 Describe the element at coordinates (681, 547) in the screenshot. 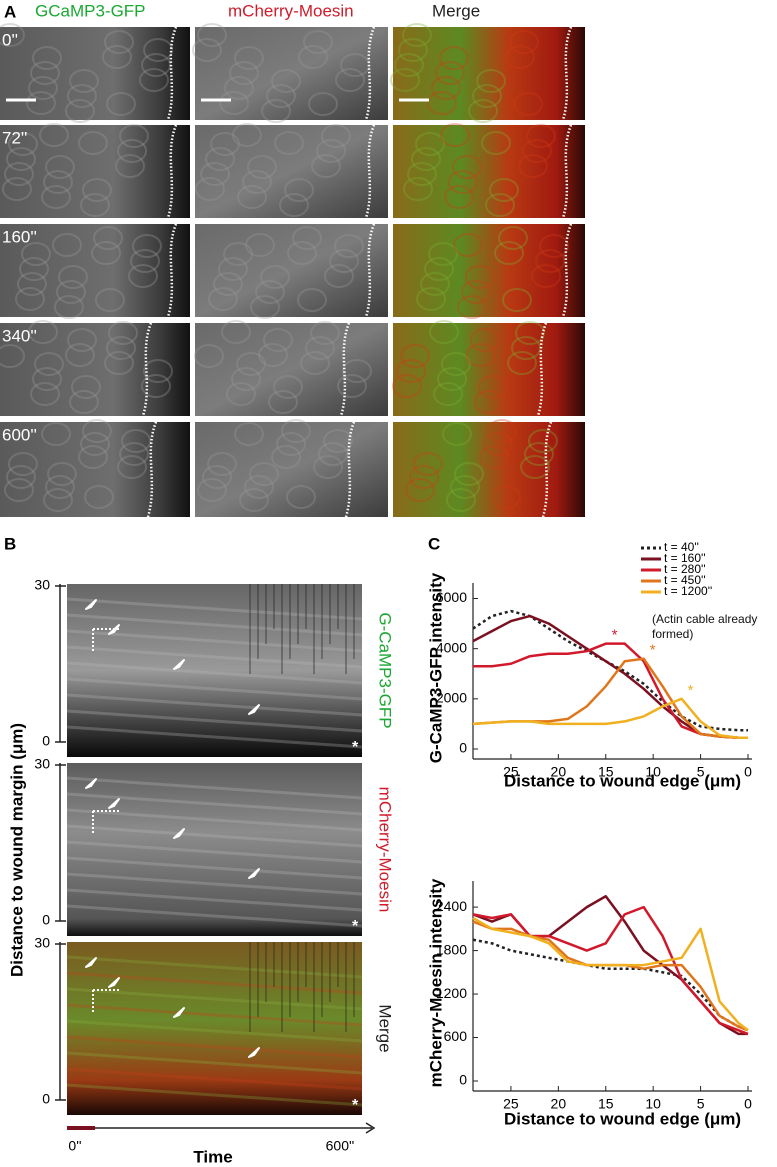

I see `legend-label: t = 40''` at that location.